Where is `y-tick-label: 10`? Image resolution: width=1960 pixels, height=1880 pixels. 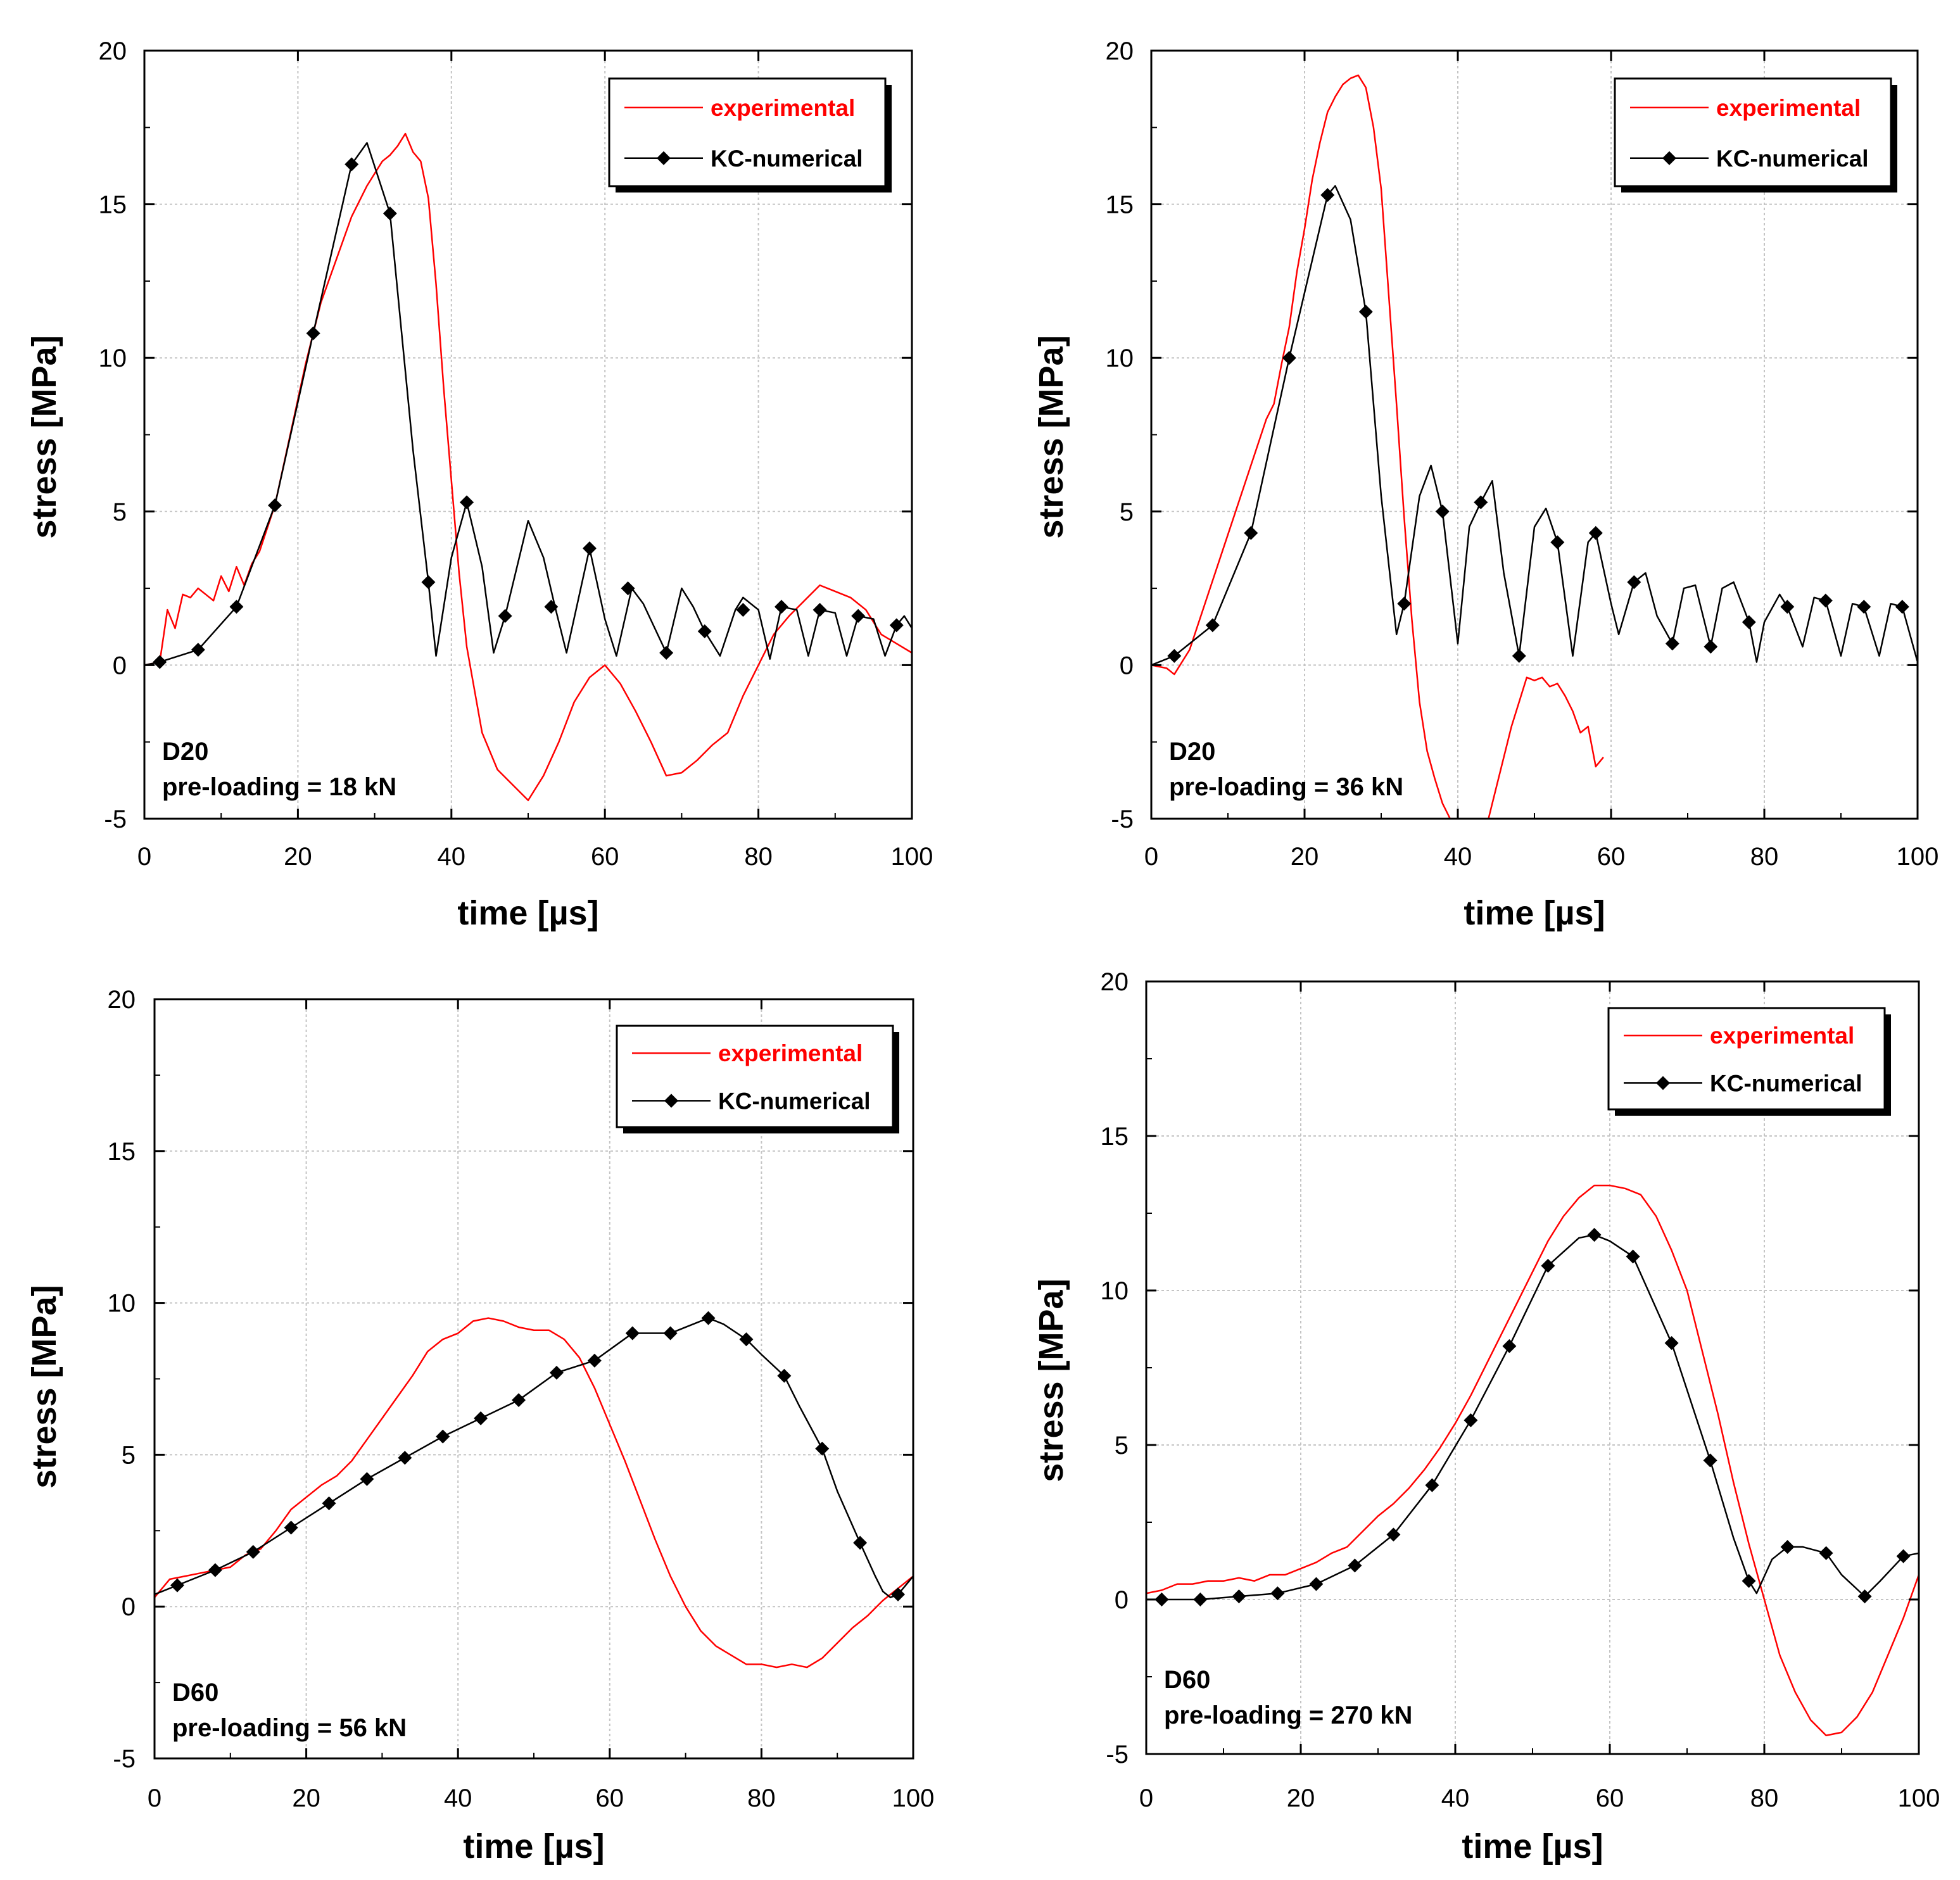
y-tick-label: 10 is located at coordinates (1120, 358).